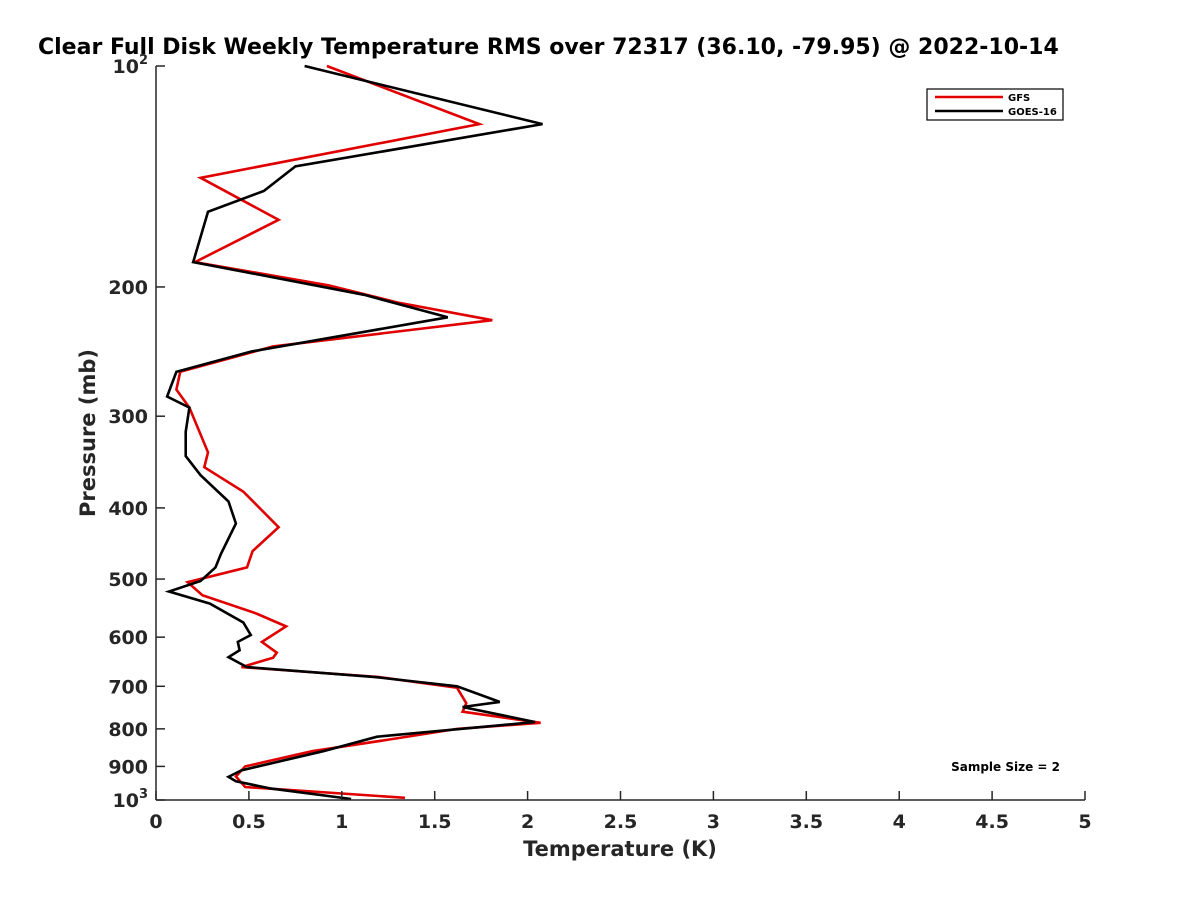 This screenshot has height=900, width=1200. Describe the element at coordinates (128, 580) in the screenshot. I see `y-tick-label: 500` at that location.